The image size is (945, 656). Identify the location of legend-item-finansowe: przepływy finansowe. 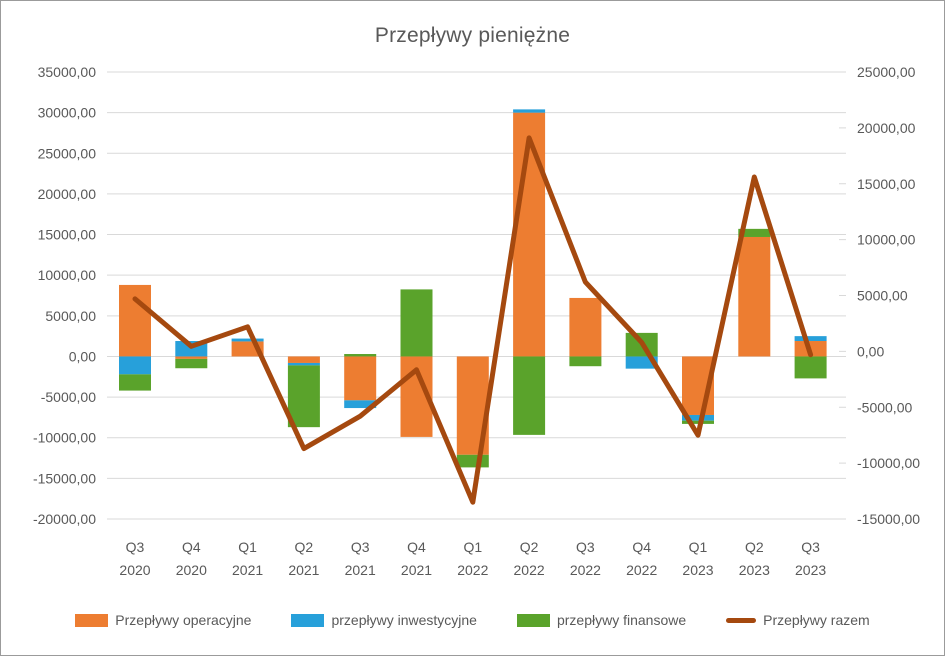
(601, 620).